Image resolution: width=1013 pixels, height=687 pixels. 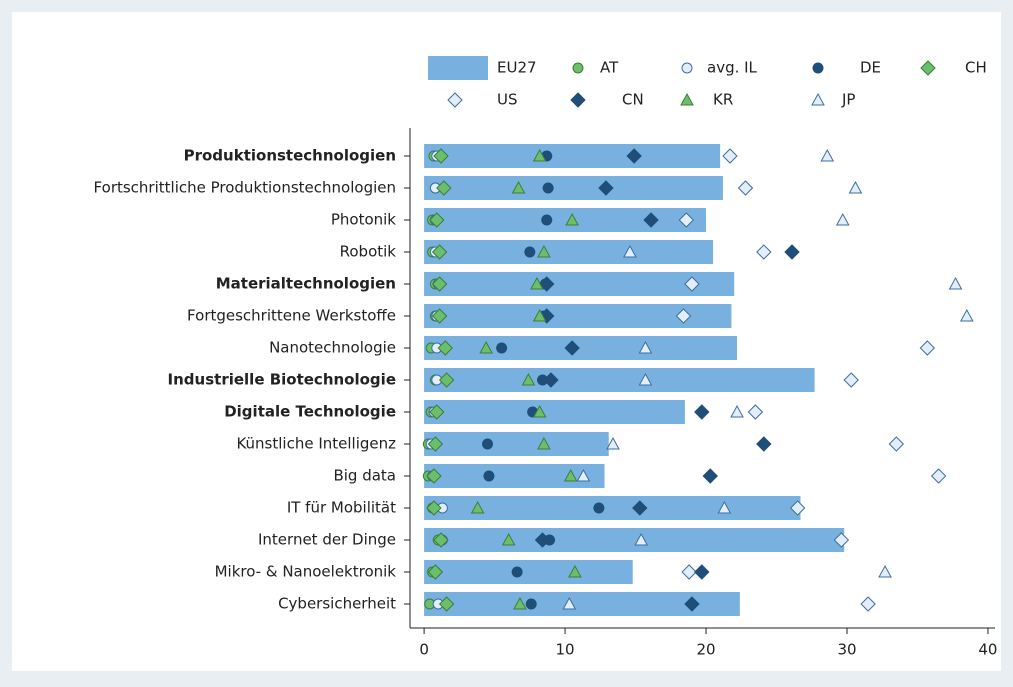 I want to click on y-tick-label: Industrielle Biotechnologie, so click(x=282, y=380).